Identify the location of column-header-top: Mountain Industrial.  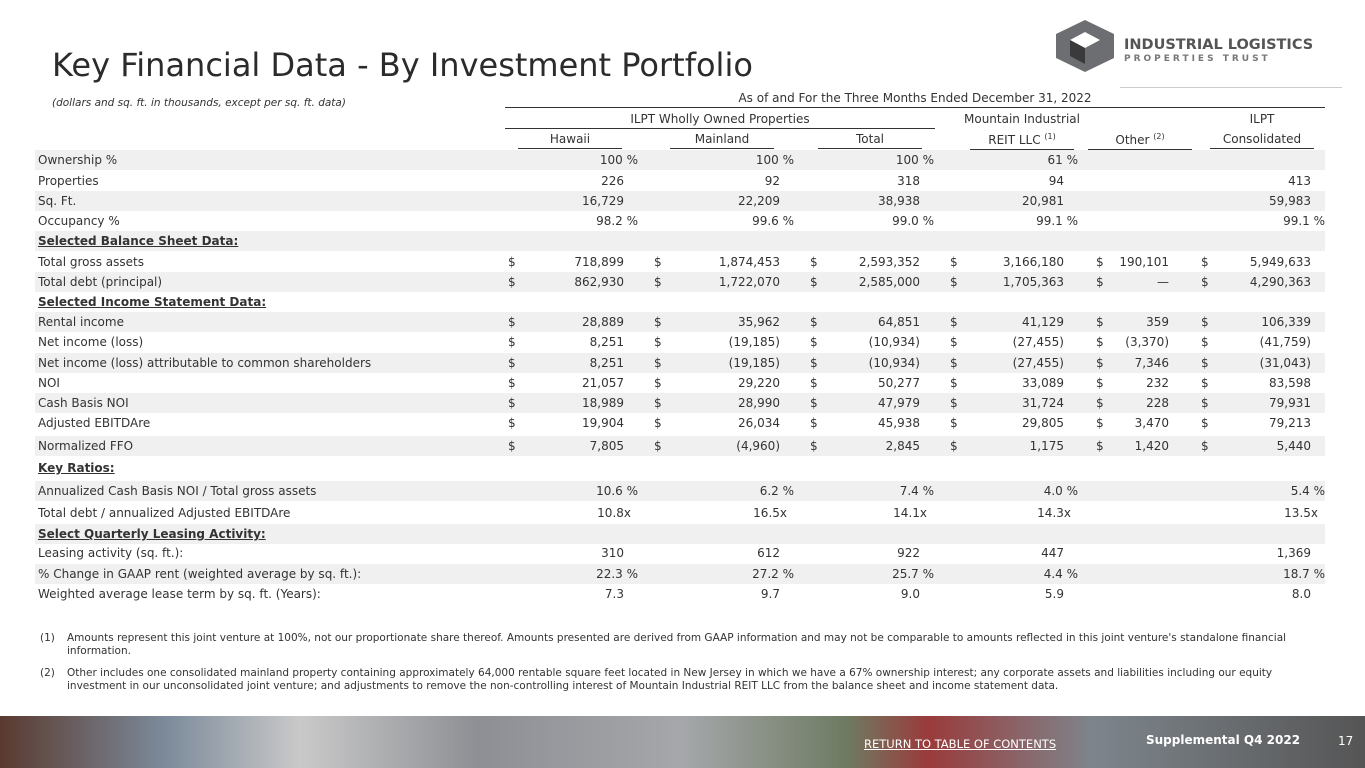
(1022, 119).